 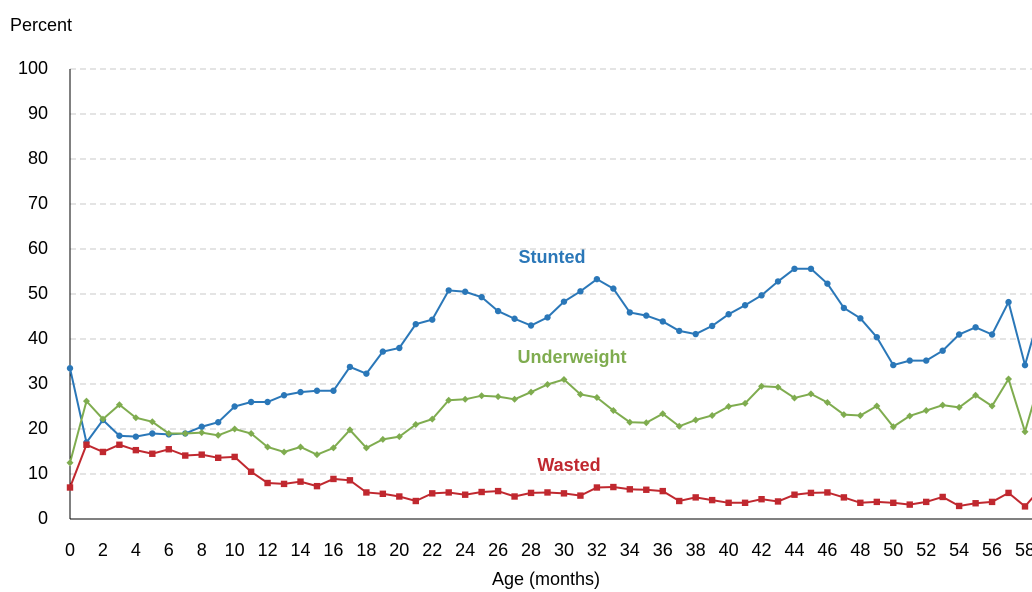 What do you see at coordinates (827, 550) in the screenshot?
I see `x-tick-label: 46` at bounding box center [827, 550].